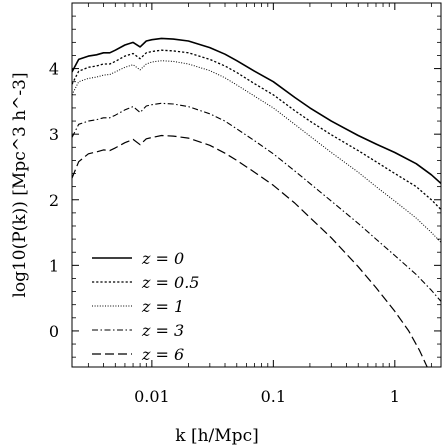  Describe the element at coordinates (54, 69) in the screenshot. I see `y-tick-label: 4` at that location.